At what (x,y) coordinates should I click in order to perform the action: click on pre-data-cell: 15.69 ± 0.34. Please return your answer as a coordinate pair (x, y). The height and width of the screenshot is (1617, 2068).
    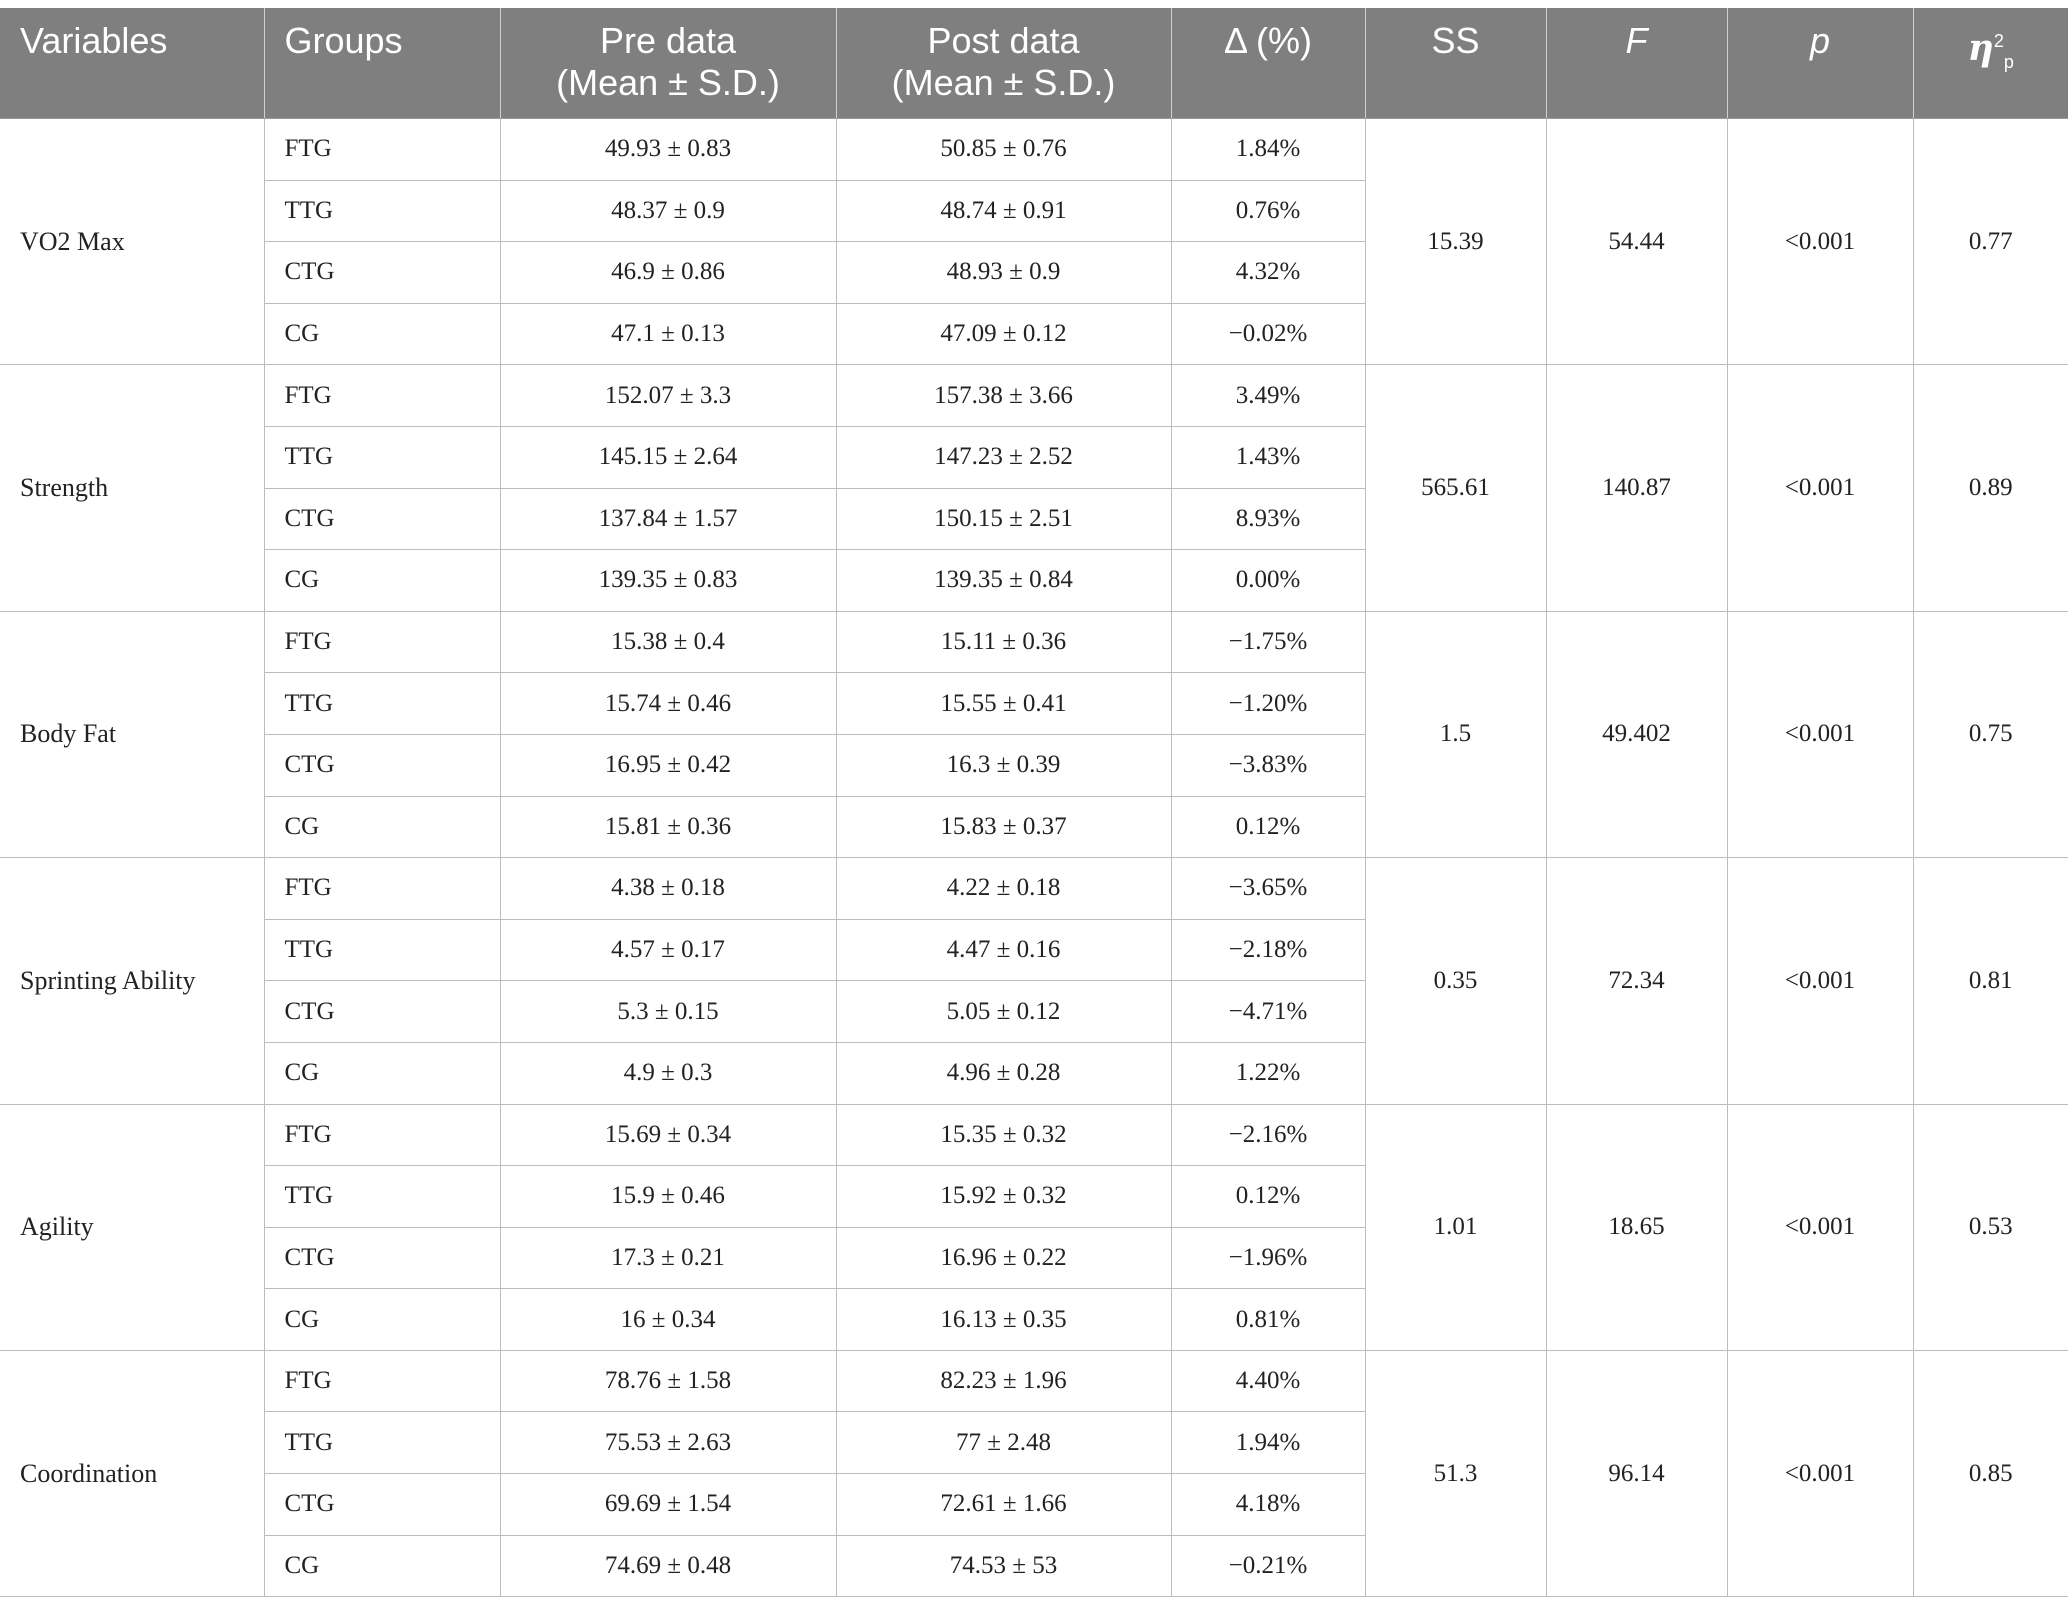
    Looking at the image, I should click on (668, 1135).